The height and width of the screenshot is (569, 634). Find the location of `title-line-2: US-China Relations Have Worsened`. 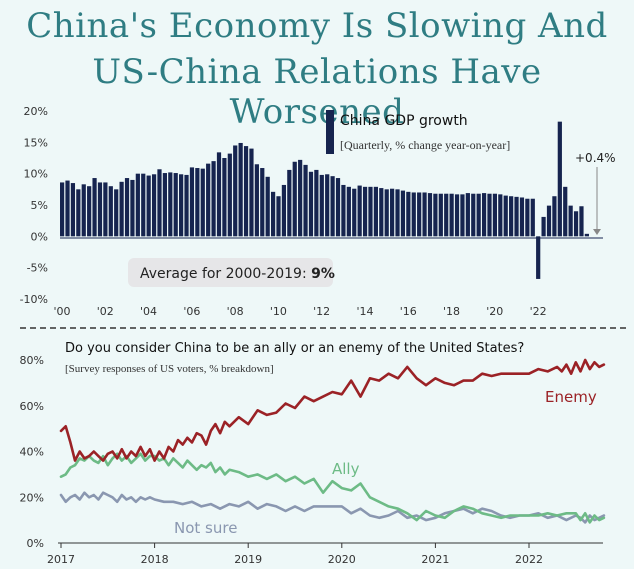

title-line-2: US-China Relations Have Worsened is located at coordinates (317, 92).